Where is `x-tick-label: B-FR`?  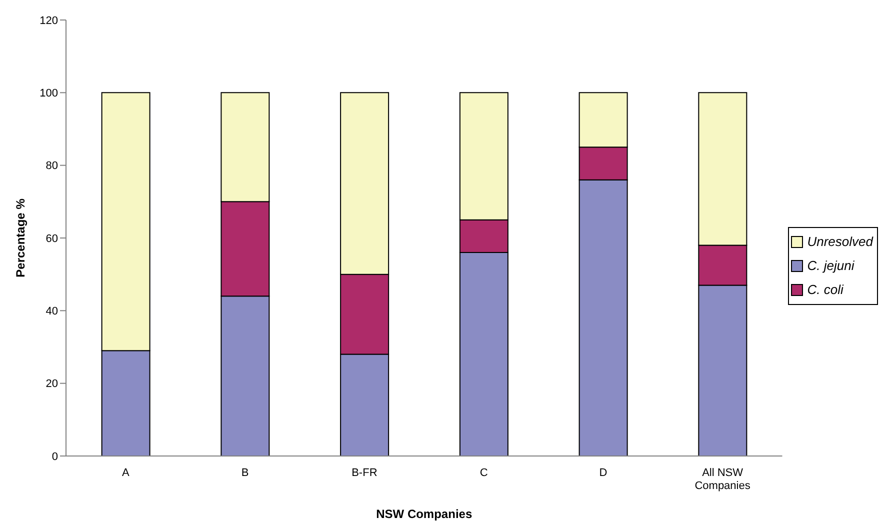 x-tick-label: B-FR is located at coordinates (365, 473).